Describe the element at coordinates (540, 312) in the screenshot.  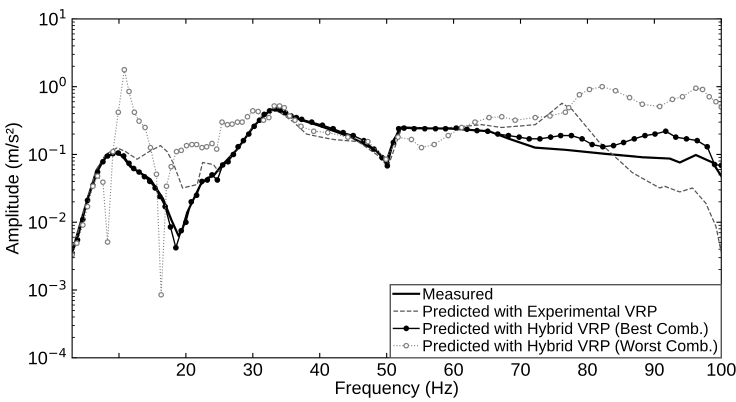
I see `legend-label: Predicted with Experimental VRP` at that location.